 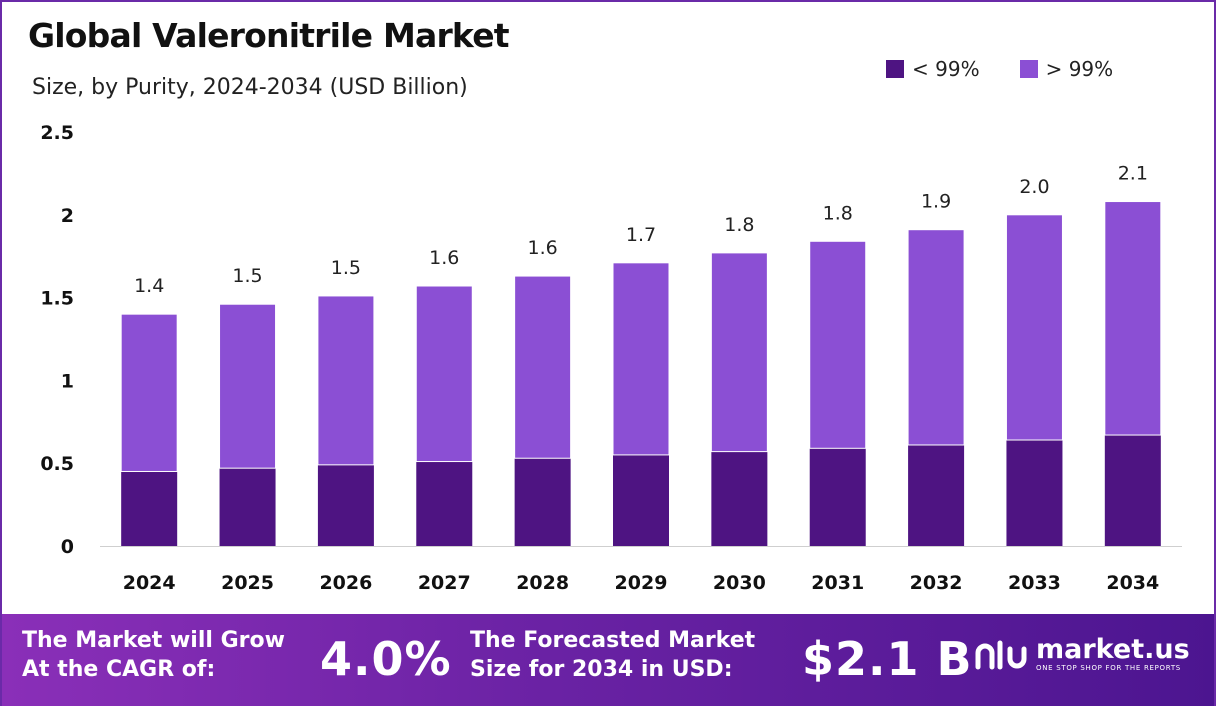 What do you see at coordinates (837, 497) in the screenshot?
I see `bar-below-99-2031` at bounding box center [837, 497].